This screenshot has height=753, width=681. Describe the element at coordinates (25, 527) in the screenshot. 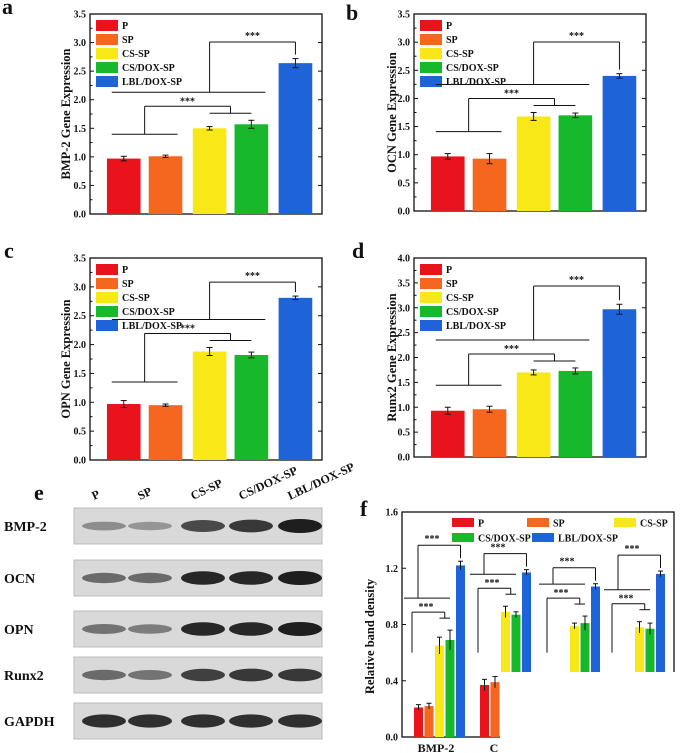

I see `blot-row-label: BMP-2` at that location.